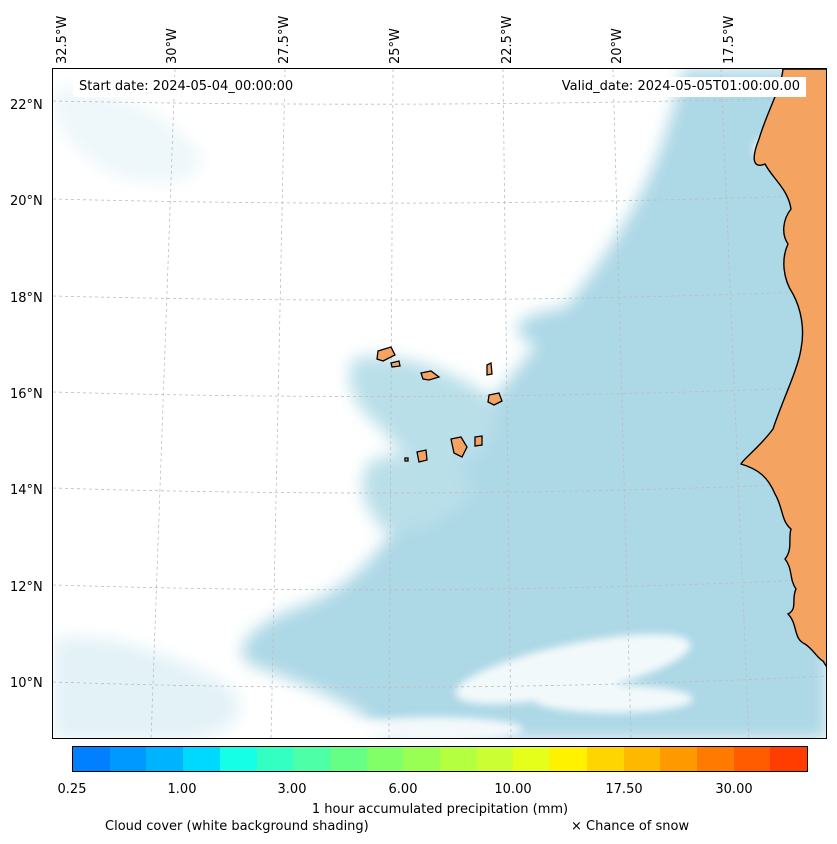 The image size is (837, 844). I want to click on colorbar-tick-label: 3.00, so click(292, 789).